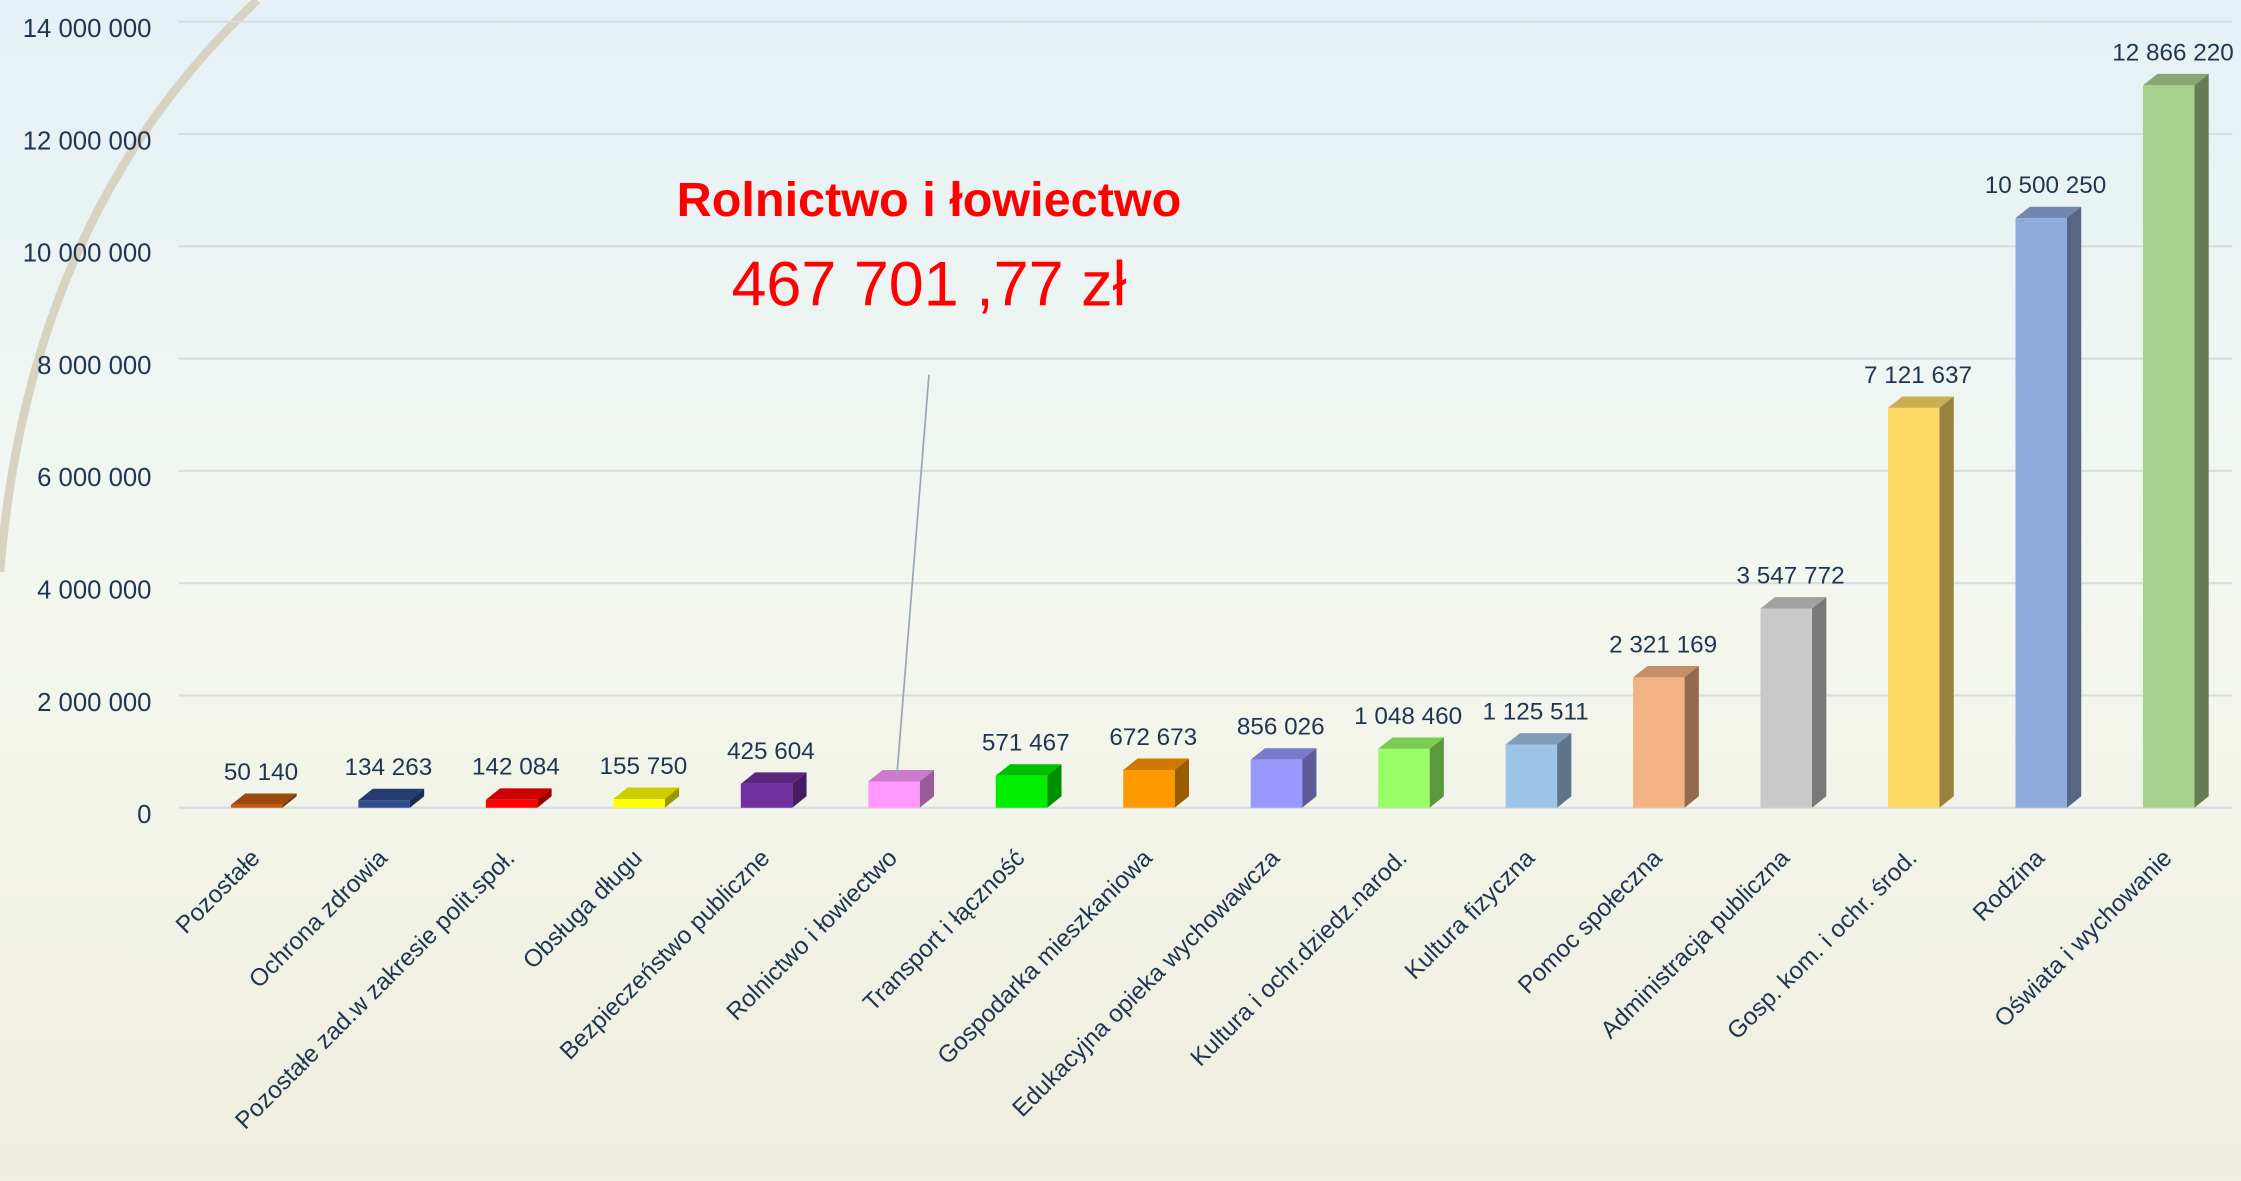 This screenshot has width=2241, height=1181. Describe the element at coordinates (130, 286) in the screenshot. I see `decor-arc` at that location.